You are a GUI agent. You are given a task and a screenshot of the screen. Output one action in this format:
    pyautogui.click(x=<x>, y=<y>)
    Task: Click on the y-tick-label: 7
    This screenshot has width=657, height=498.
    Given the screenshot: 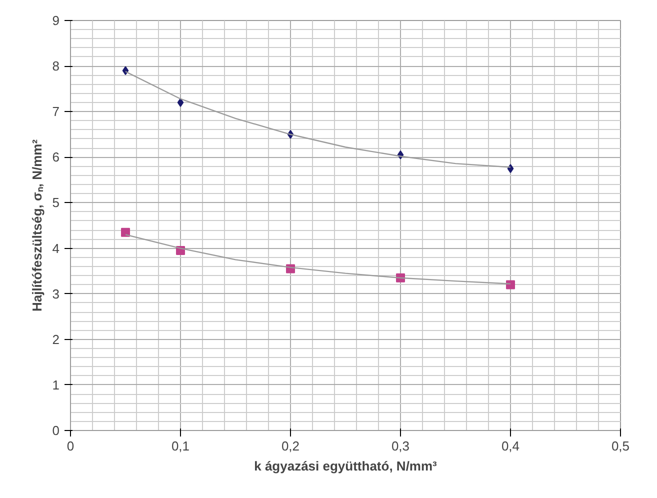 What is the action you would take?
    pyautogui.click(x=56, y=112)
    